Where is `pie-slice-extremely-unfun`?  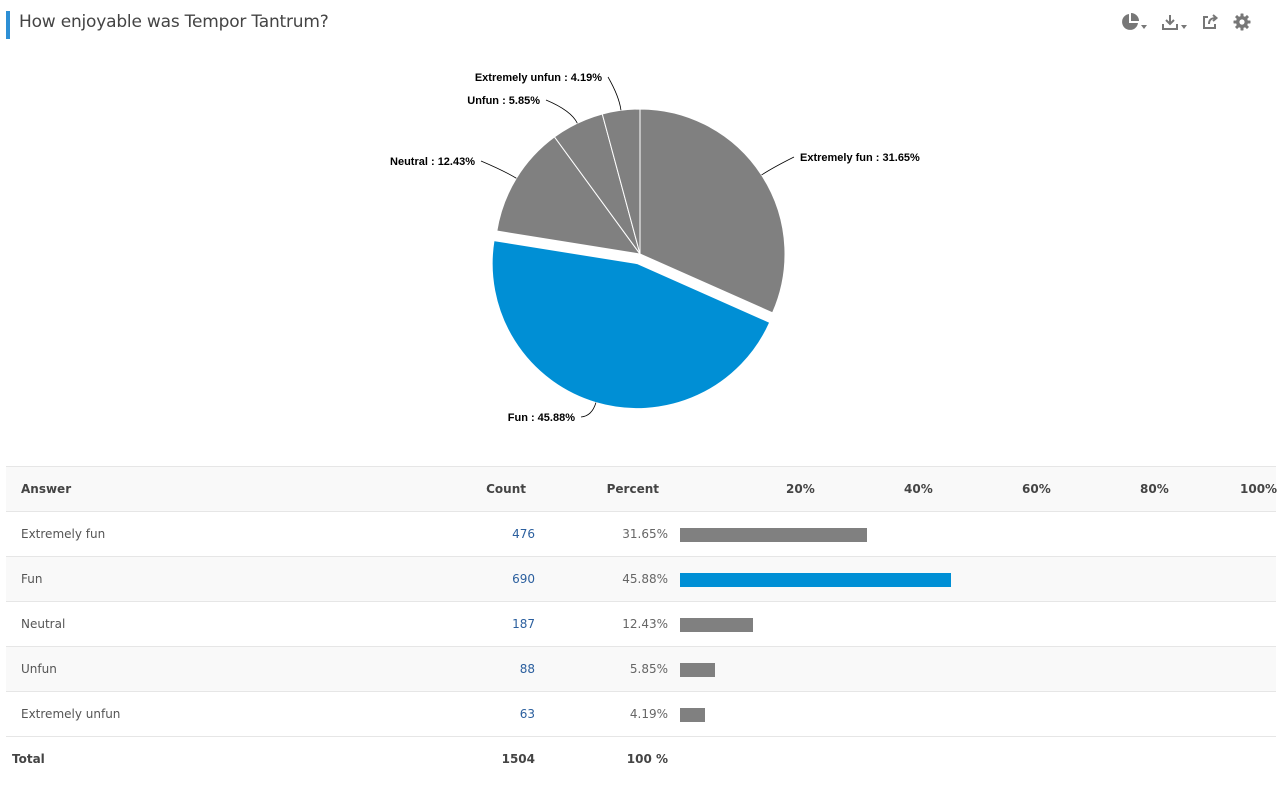 pie-slice-extremely-unfun is located at coordinates (621, 181).